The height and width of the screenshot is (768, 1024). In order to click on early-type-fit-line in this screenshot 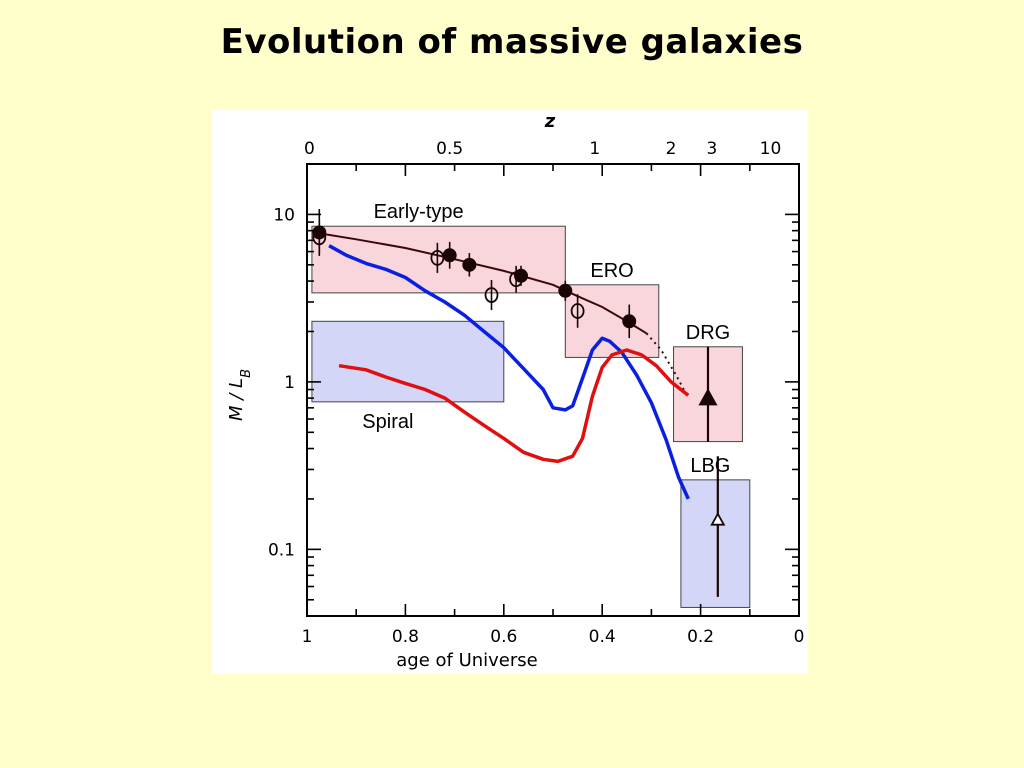, I will do `click(481, 283)`.